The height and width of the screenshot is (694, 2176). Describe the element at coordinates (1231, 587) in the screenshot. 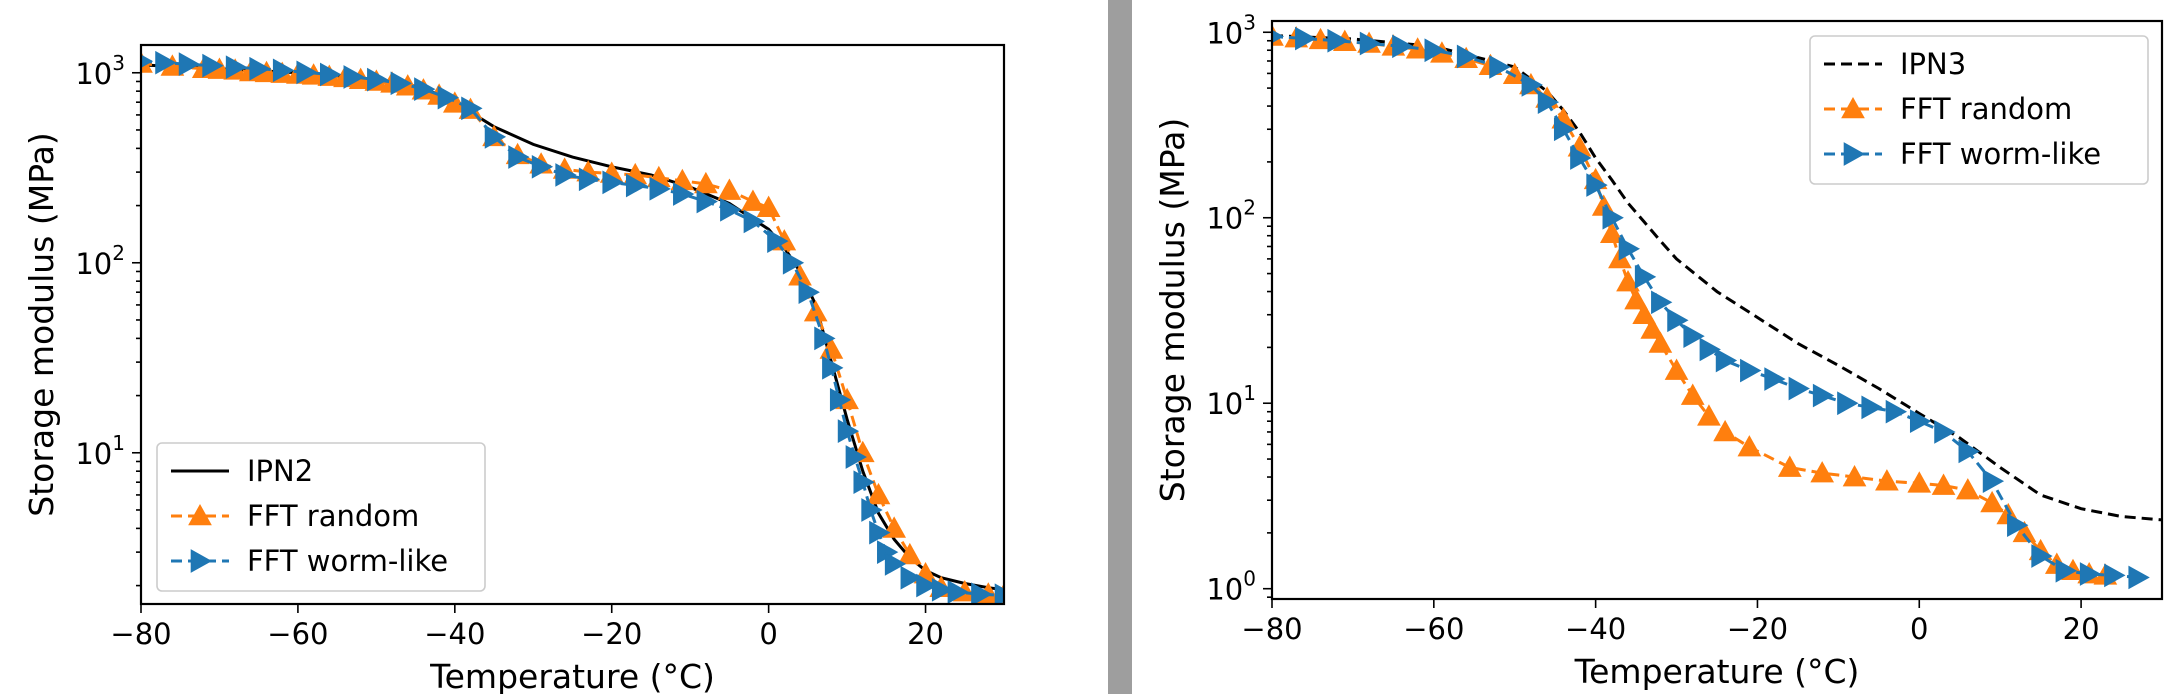

I see `y-tick-label: 10⁰` at that location.